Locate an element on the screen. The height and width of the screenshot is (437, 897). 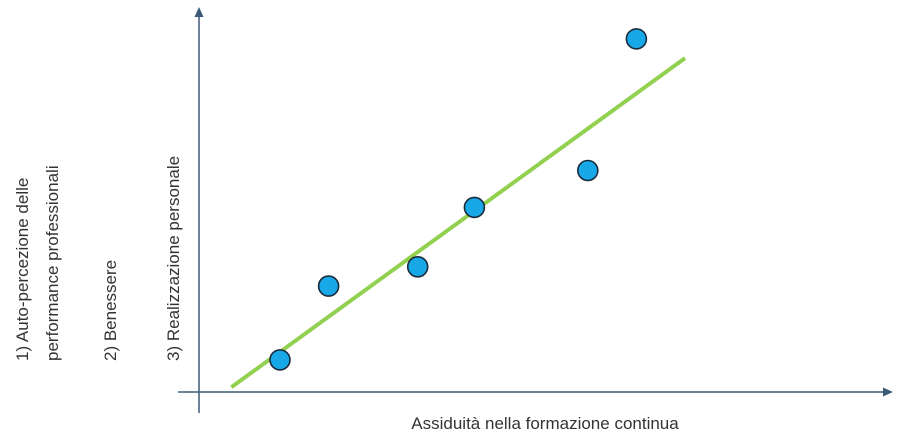
x-axis-label: Assiduità nella formazione continua is located at coordinates (545, 423).